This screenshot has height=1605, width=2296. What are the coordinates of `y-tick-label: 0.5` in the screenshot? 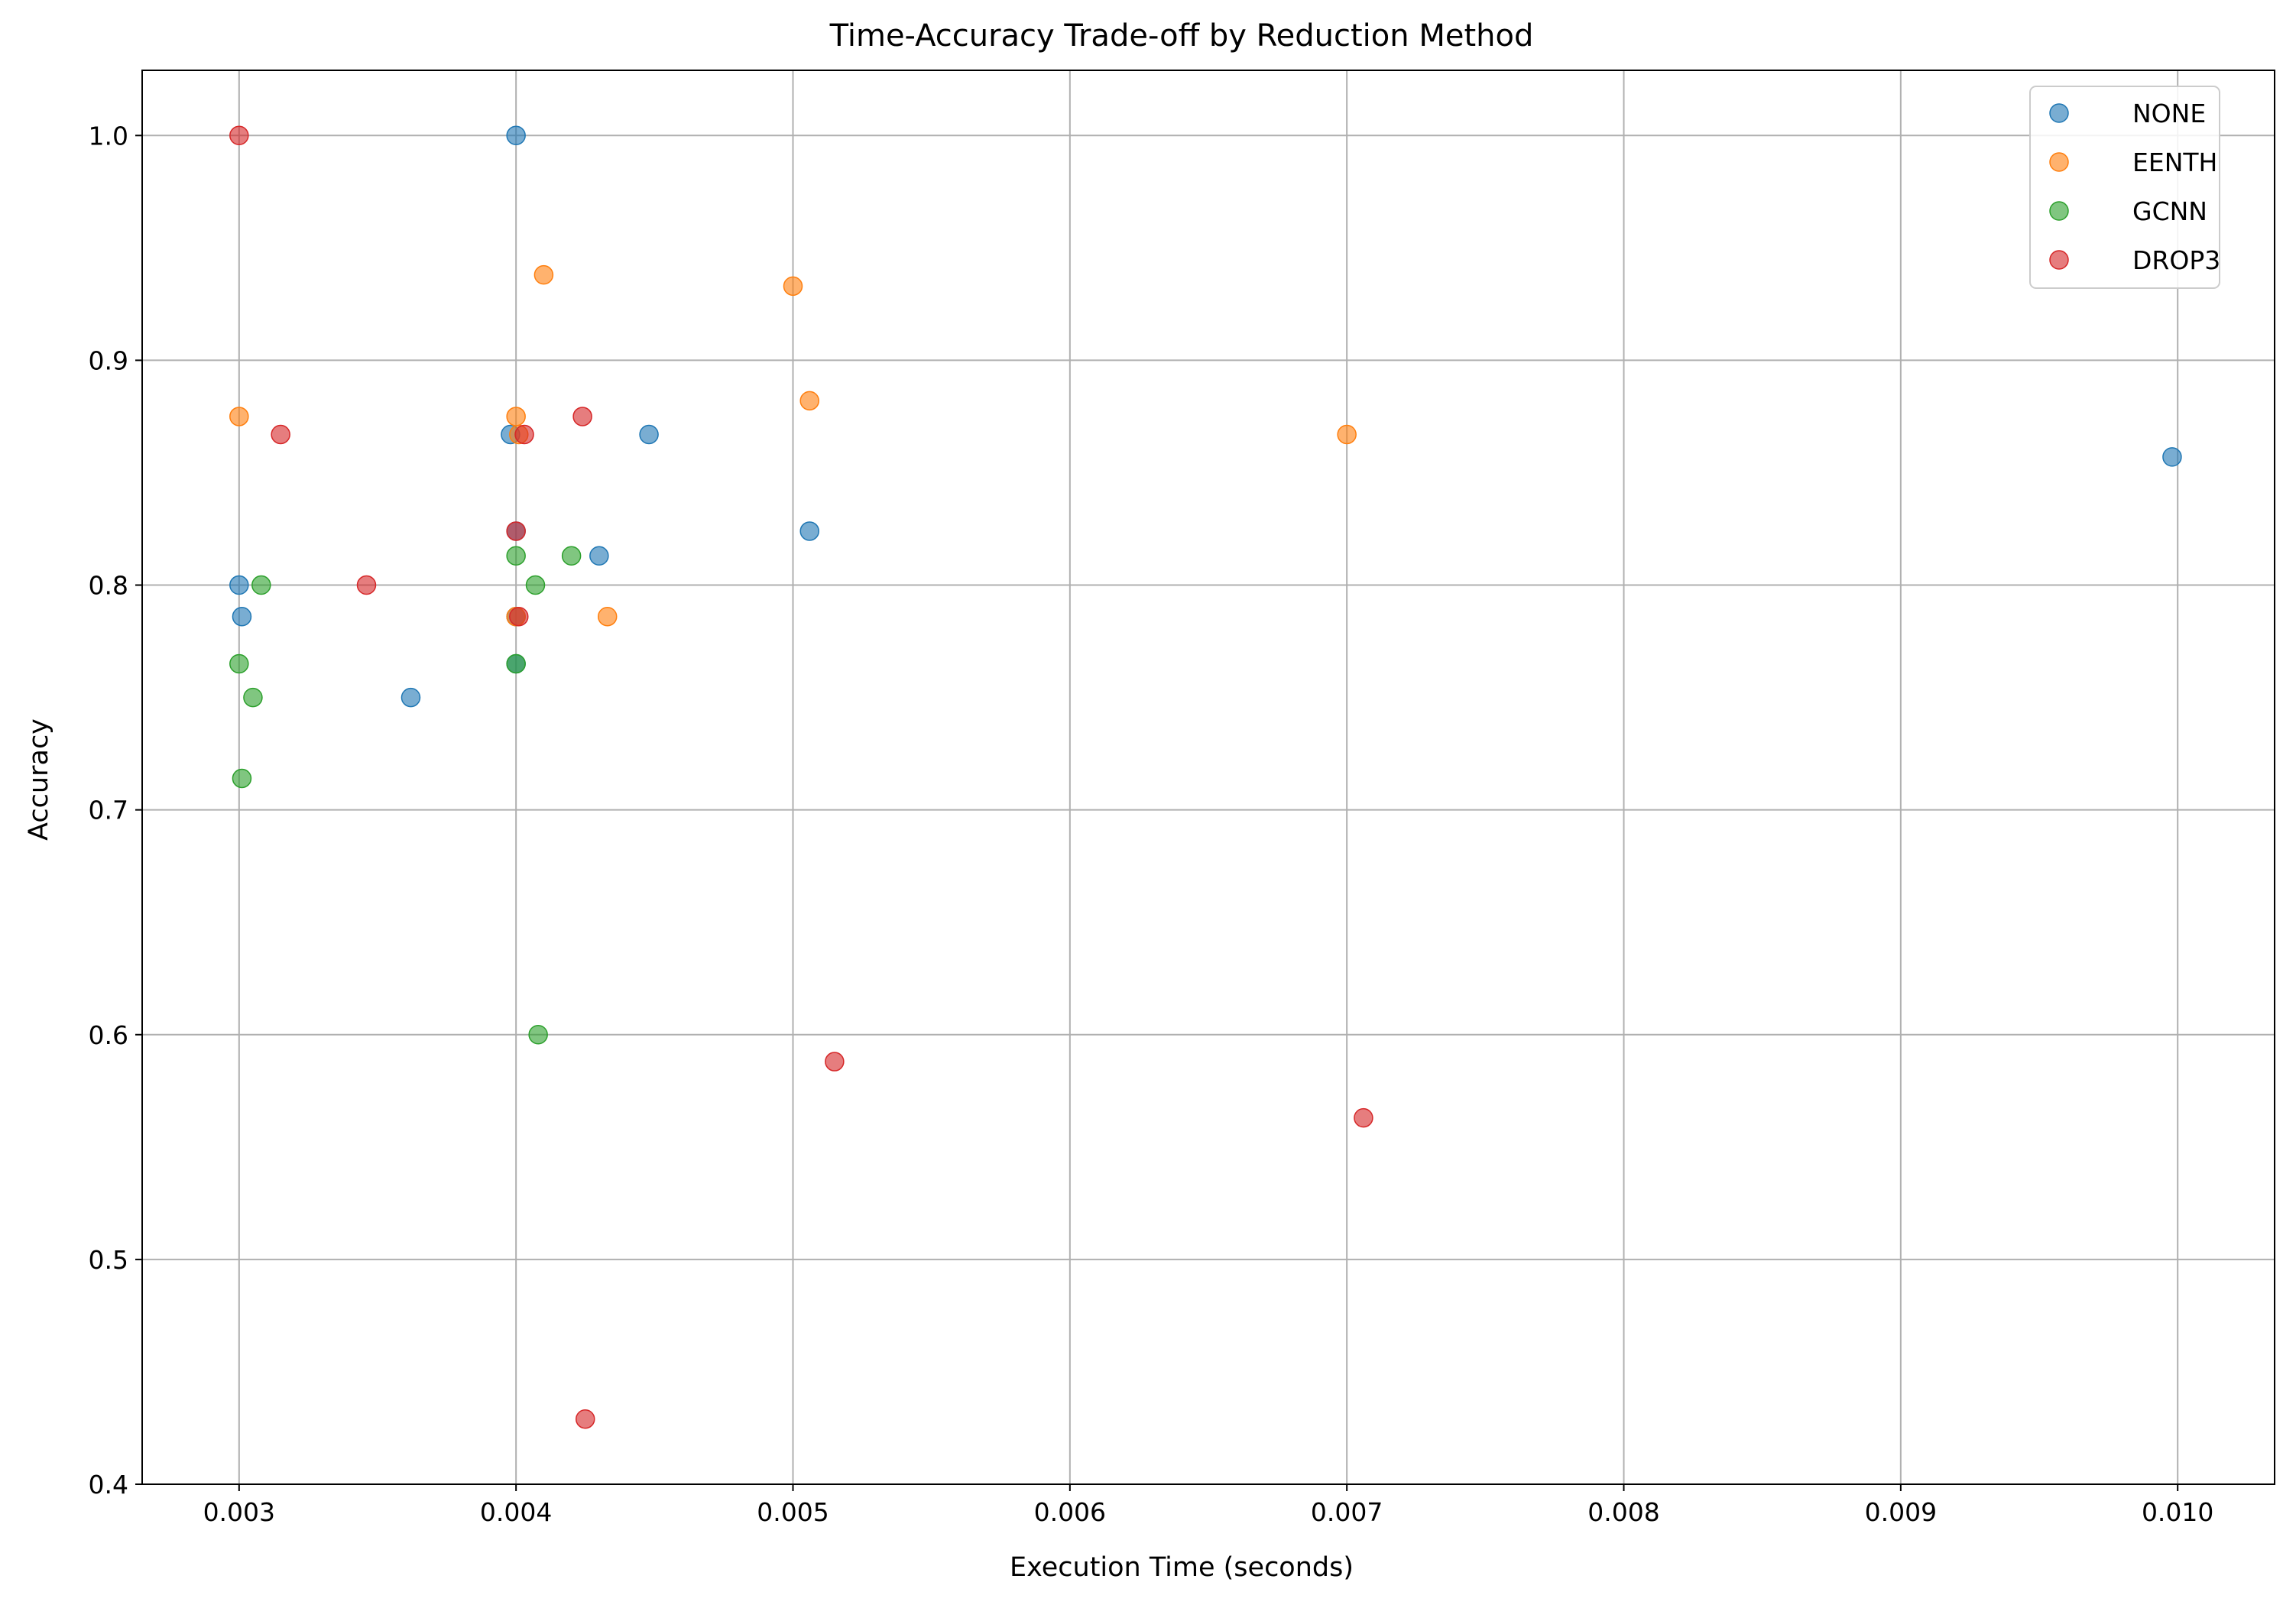 It's located at (108, 1260).